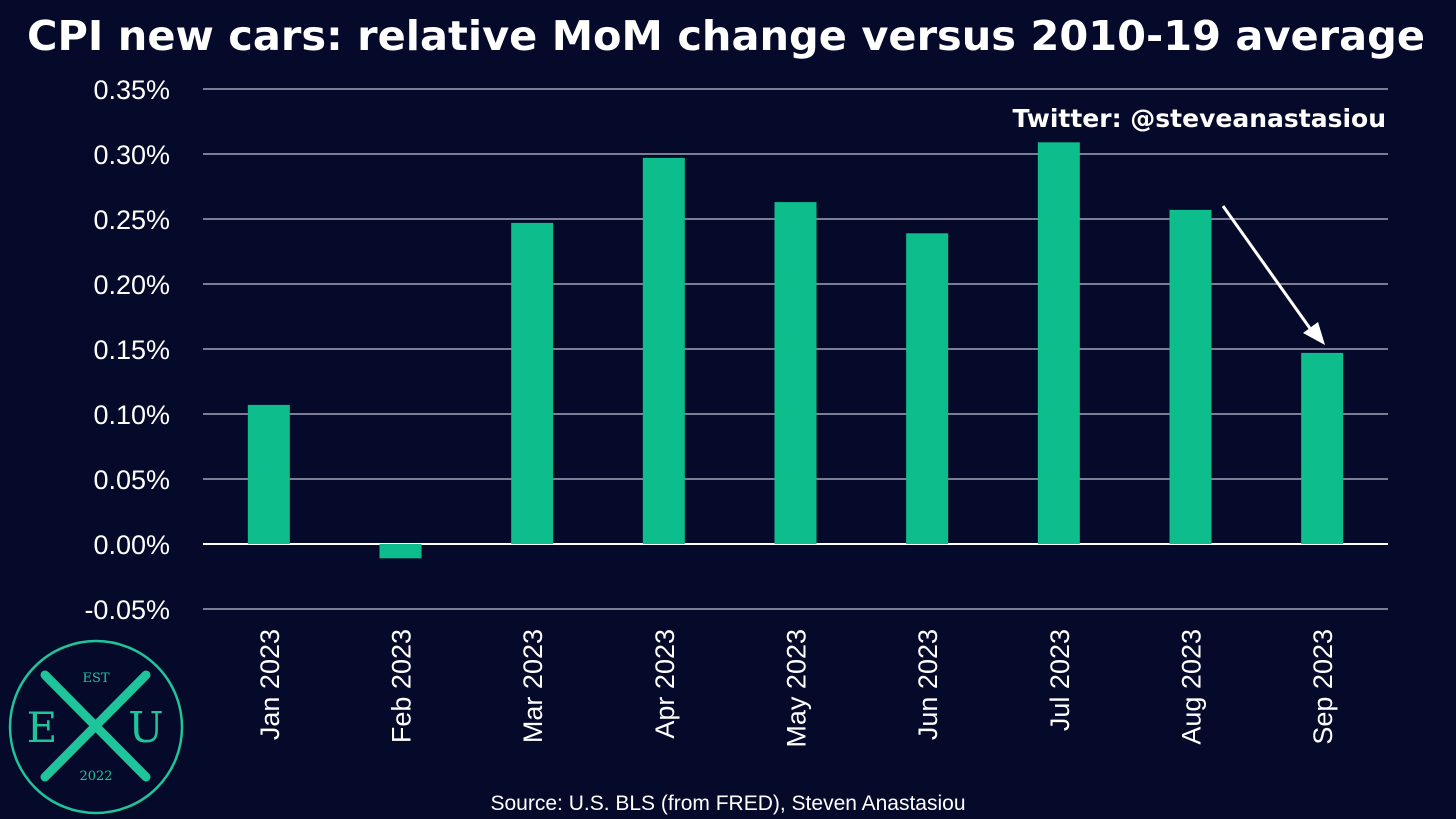 This screenshot has width=1456, height=819. I want to click on y-tick-label: 0.35%, so click(131, 90).